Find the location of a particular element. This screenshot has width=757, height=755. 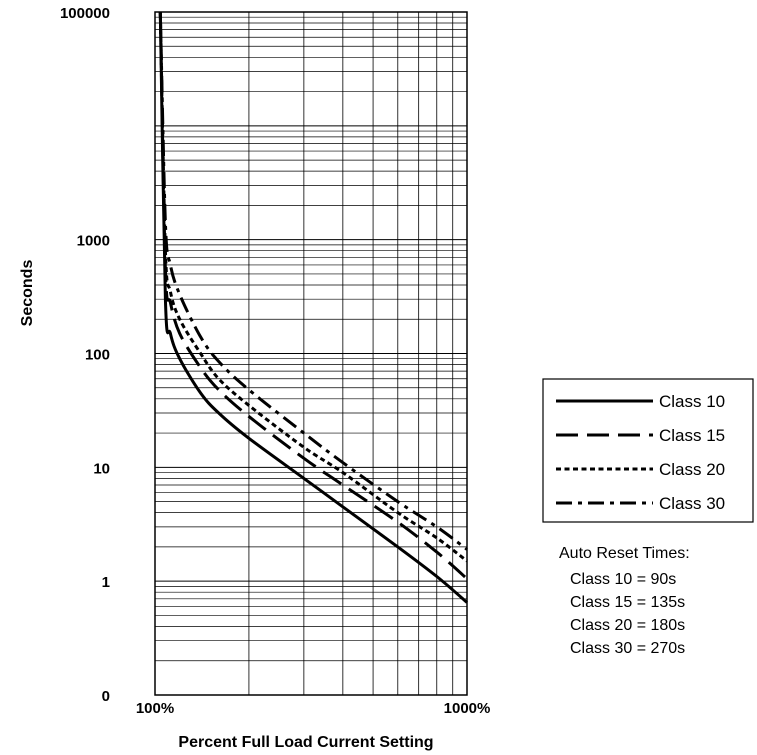

reset-times-heading: Auto Reset Times: is located at coordinates (624, 553).